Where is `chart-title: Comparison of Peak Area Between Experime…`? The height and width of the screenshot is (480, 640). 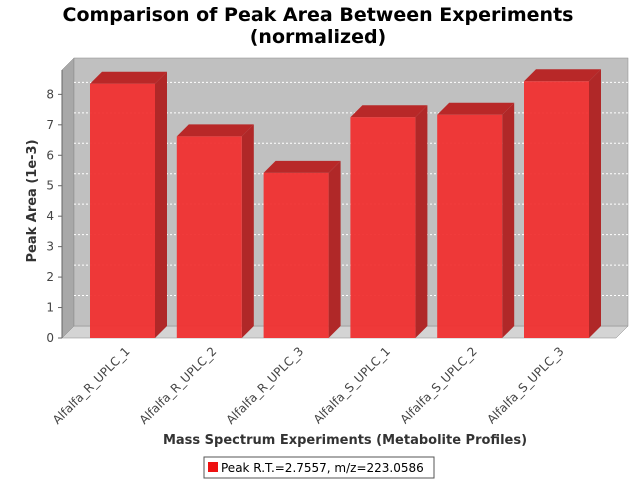
chart-title: Comparison of Peak Area Between Experime… is located at coordinates (318, 15).